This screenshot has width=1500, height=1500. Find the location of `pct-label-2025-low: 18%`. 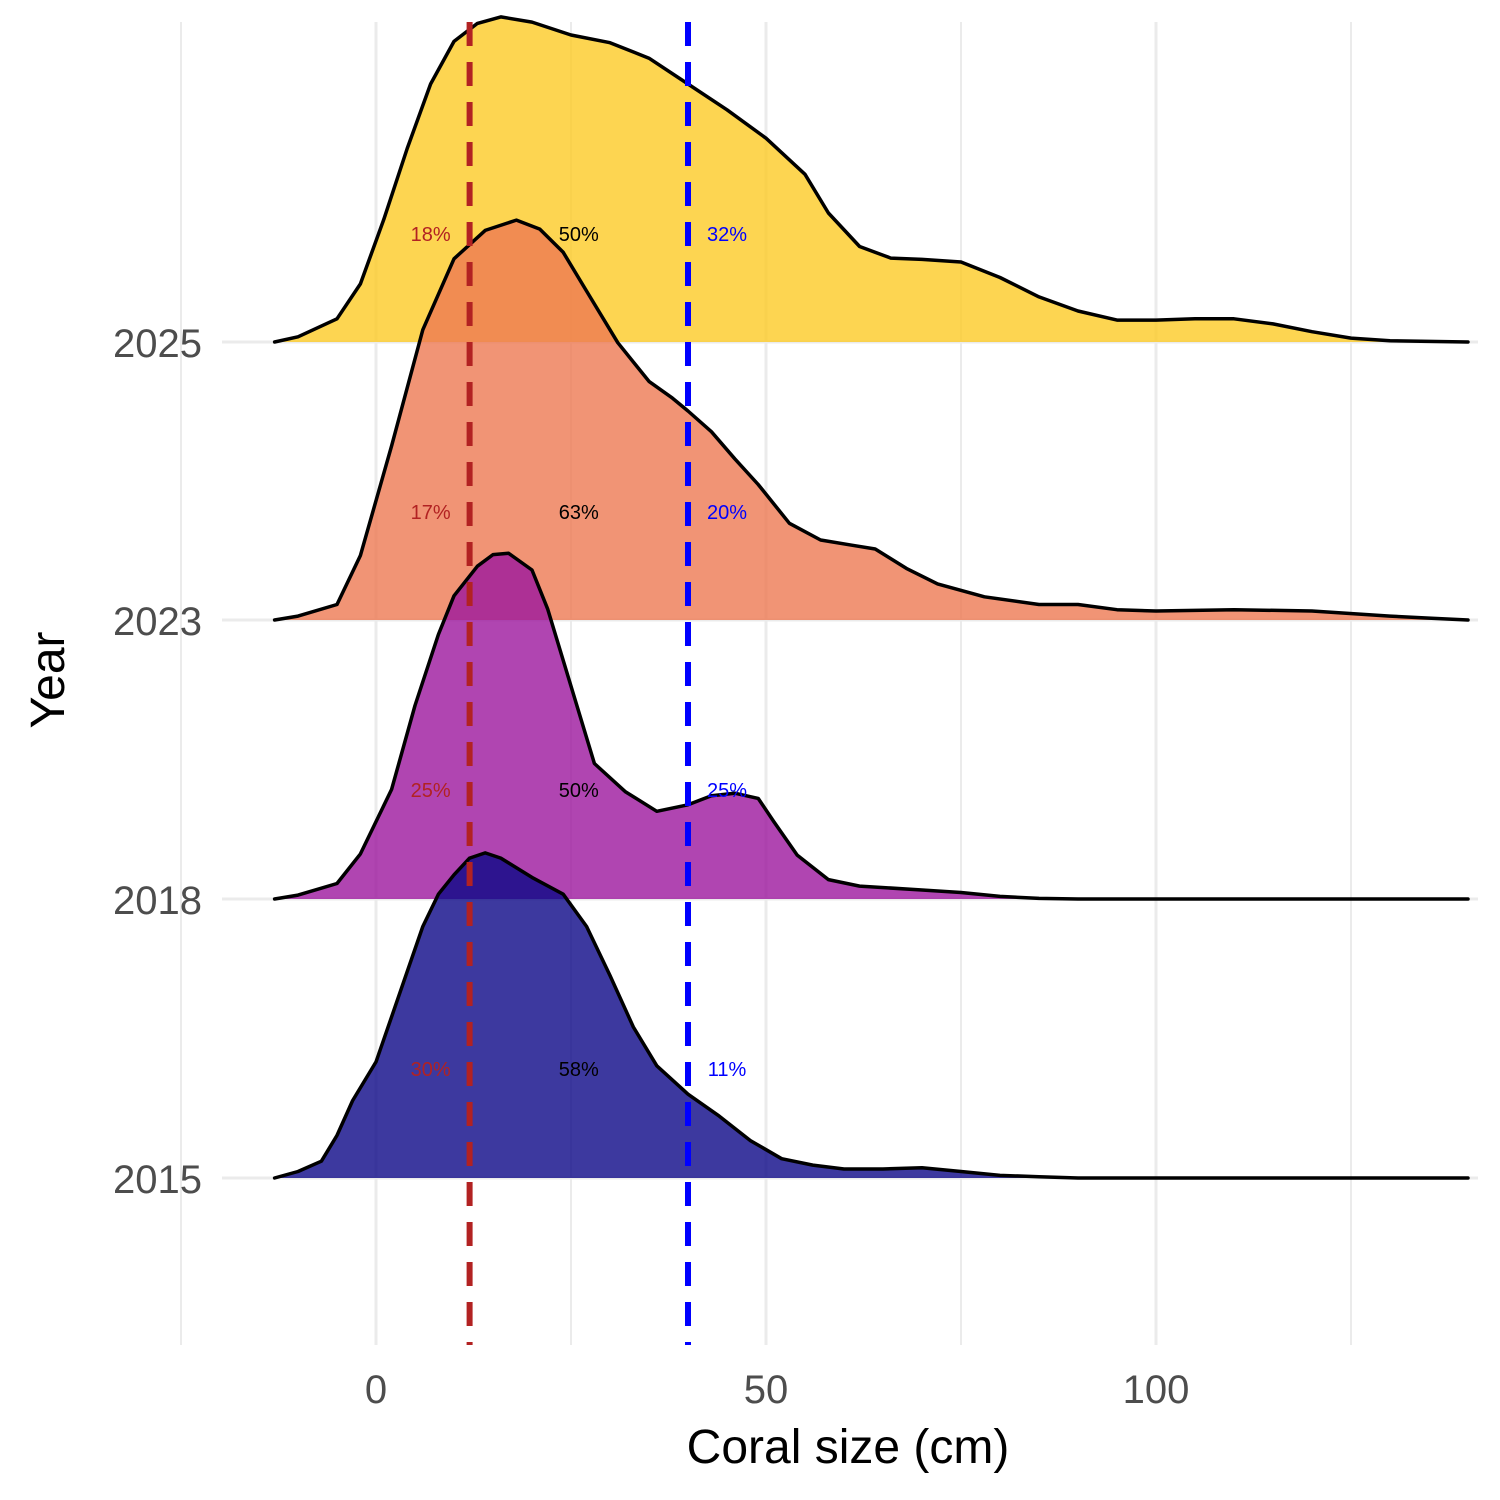

pct-label-2025-low: 18% is located at coordinates (431, 235).